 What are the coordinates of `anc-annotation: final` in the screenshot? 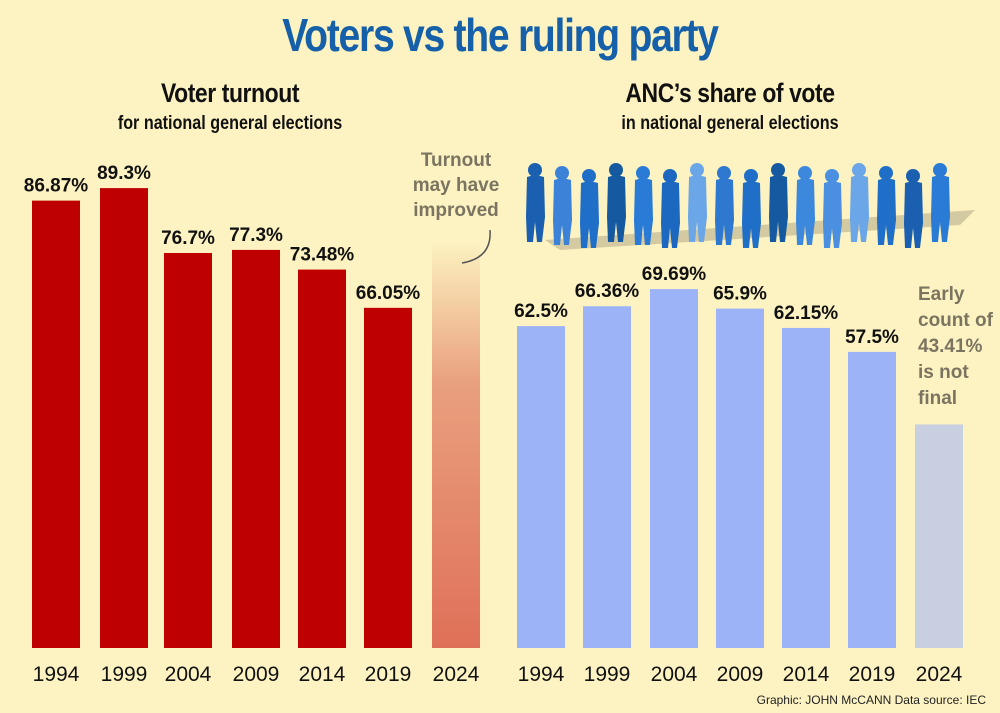 It's located at (937, 398).